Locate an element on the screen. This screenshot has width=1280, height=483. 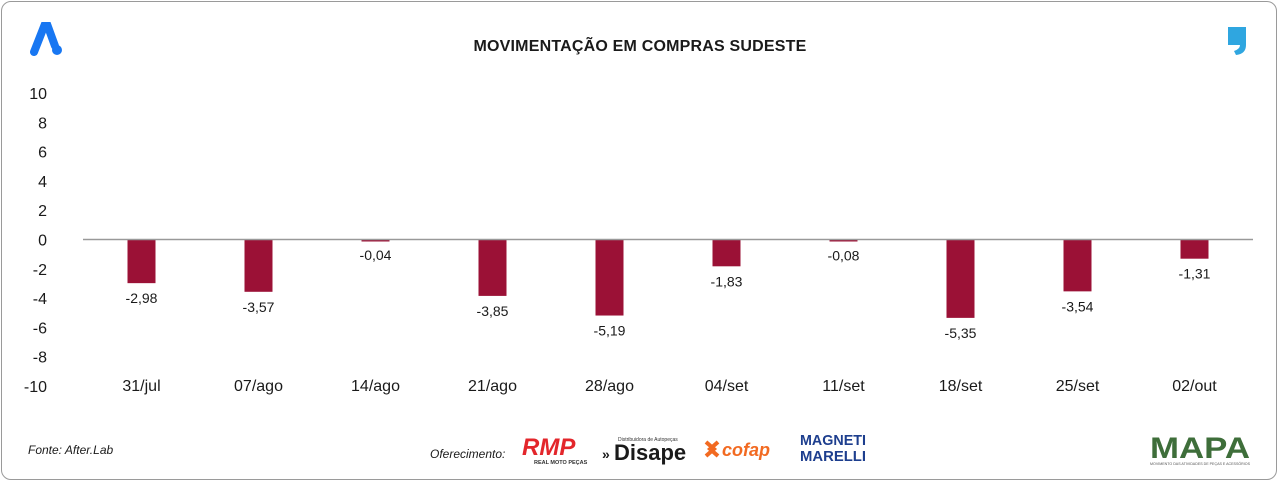
data-label: -1,31 is located at coordinates (1195, 274).